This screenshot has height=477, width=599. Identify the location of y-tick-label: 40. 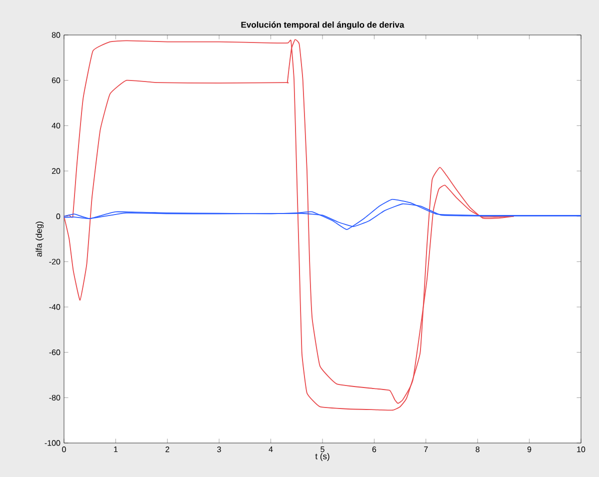
(56, 125).